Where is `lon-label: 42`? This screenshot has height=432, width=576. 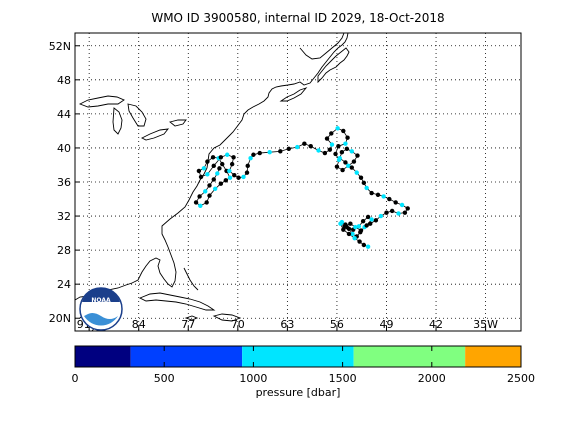
lon-label: 42 is located at coordinates (436, 324).